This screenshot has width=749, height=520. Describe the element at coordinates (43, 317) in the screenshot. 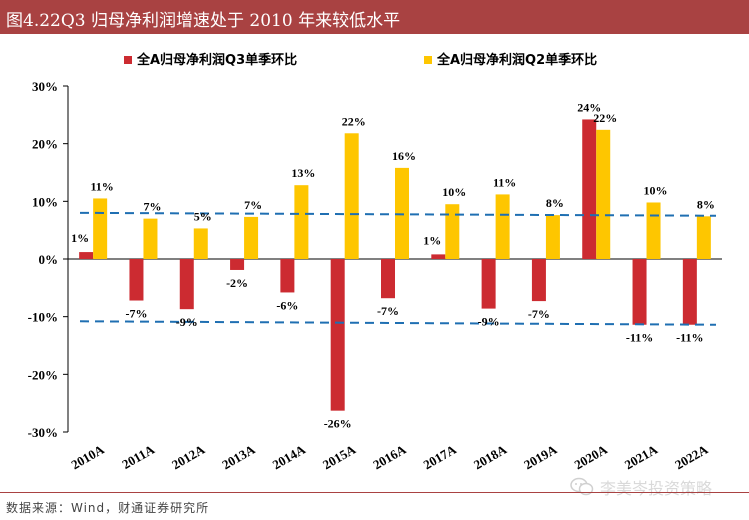

I see `y-tick-label: -10%` at that location.